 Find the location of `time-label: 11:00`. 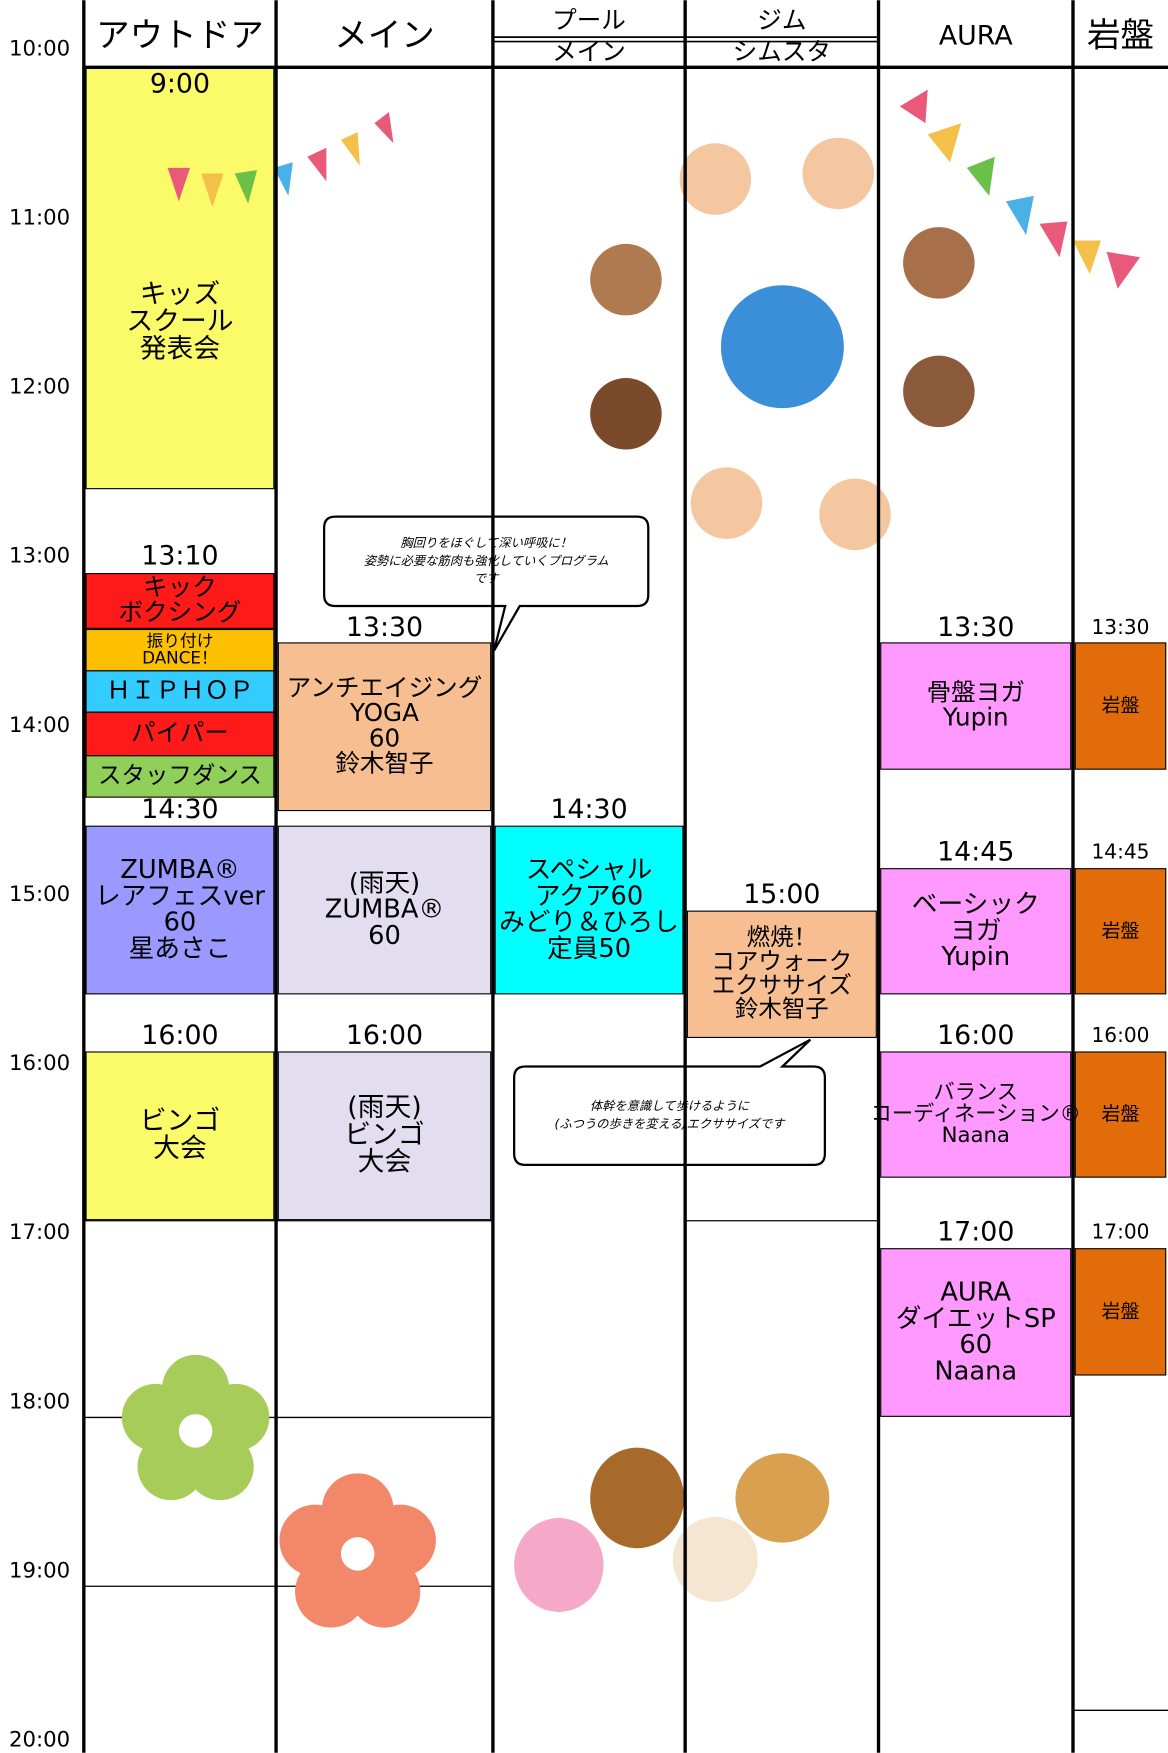

time-label: 11:00 is located at coordinates (39, 218).